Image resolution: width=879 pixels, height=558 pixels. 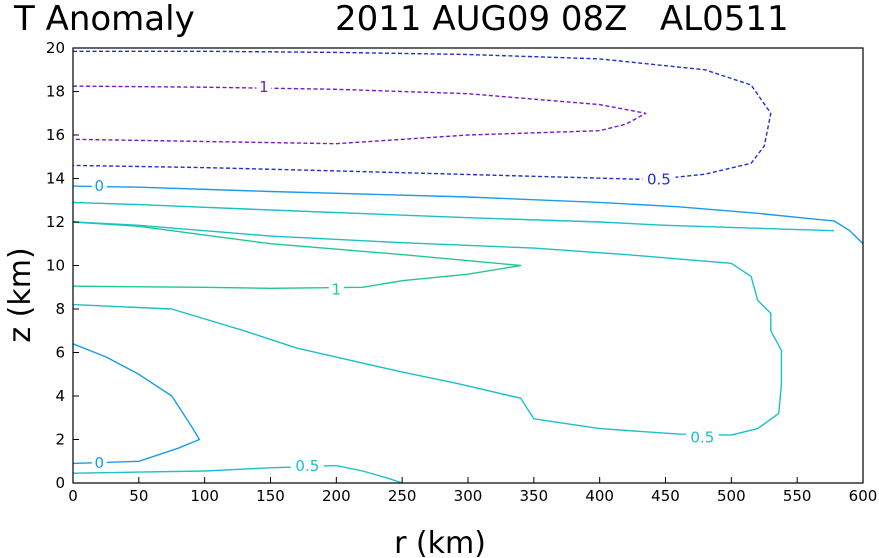 I want to click on contour-label-contour-0.5-bottom: 0.5, so click(x=307, y=466).